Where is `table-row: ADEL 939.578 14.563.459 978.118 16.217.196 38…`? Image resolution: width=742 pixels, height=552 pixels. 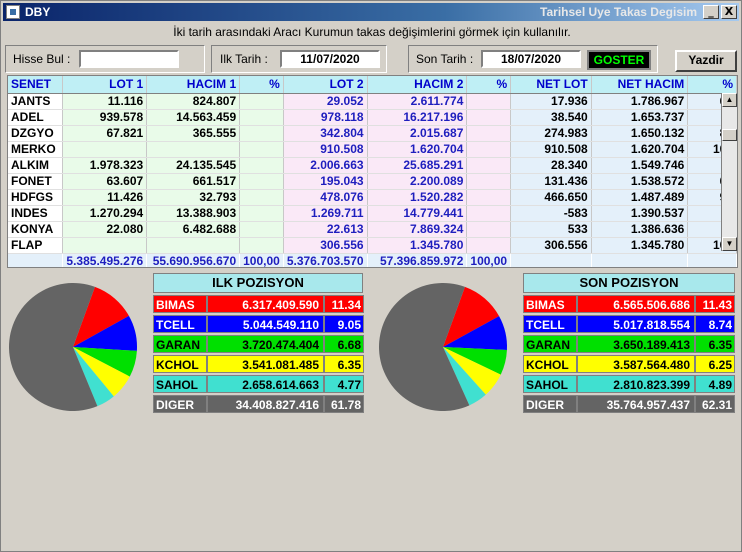 table-row: ADEL 939.578 14.563.459 978.118 16.217.196 38… is located at coordinates (372, 117).